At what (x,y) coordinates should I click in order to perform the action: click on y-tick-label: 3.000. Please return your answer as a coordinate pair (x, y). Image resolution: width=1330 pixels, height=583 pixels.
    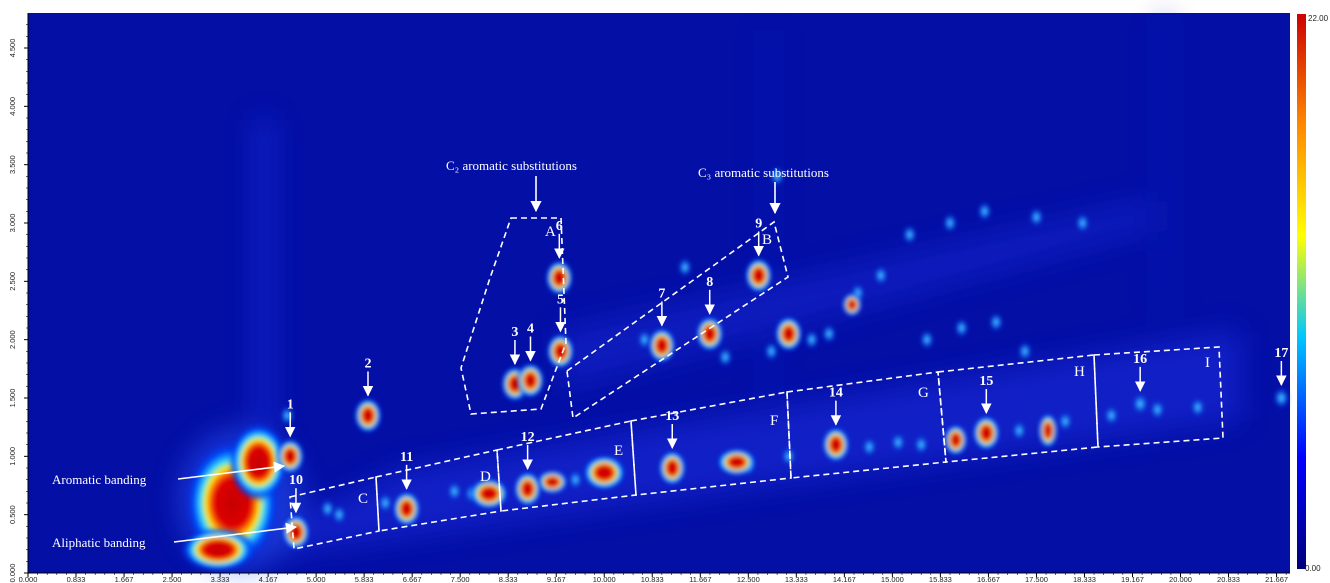
    Looking at the image, I should click on (12, 223).